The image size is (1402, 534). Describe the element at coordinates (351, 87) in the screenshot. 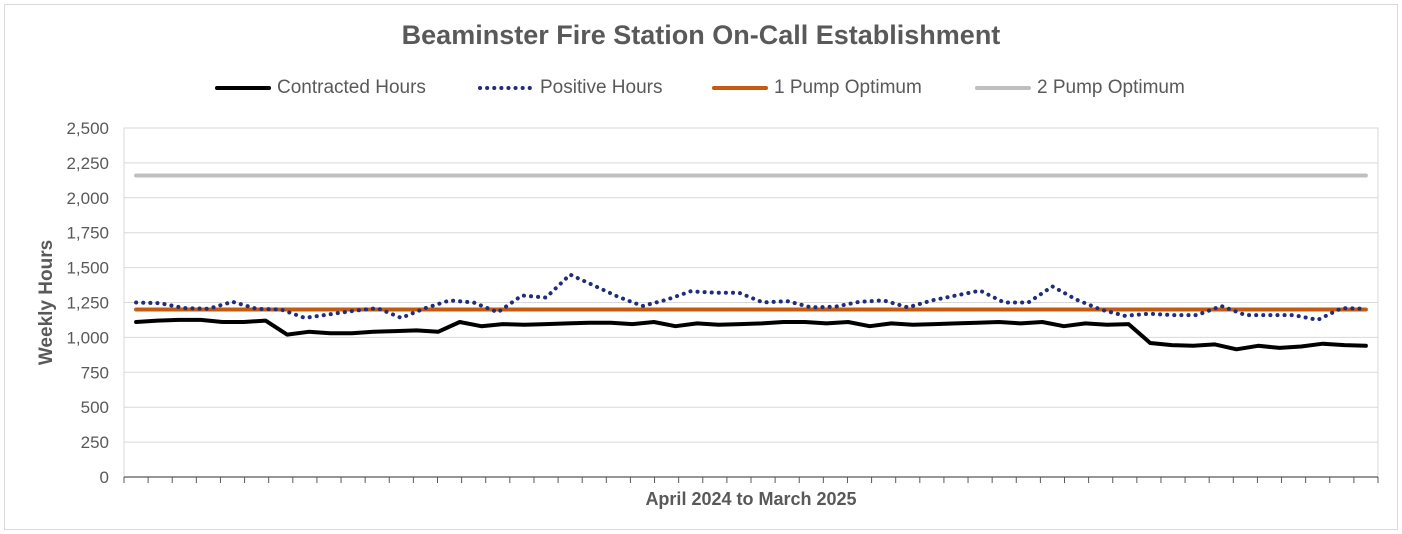

I see `legend-label-contracted-hours: Contracted Hours` at that location.